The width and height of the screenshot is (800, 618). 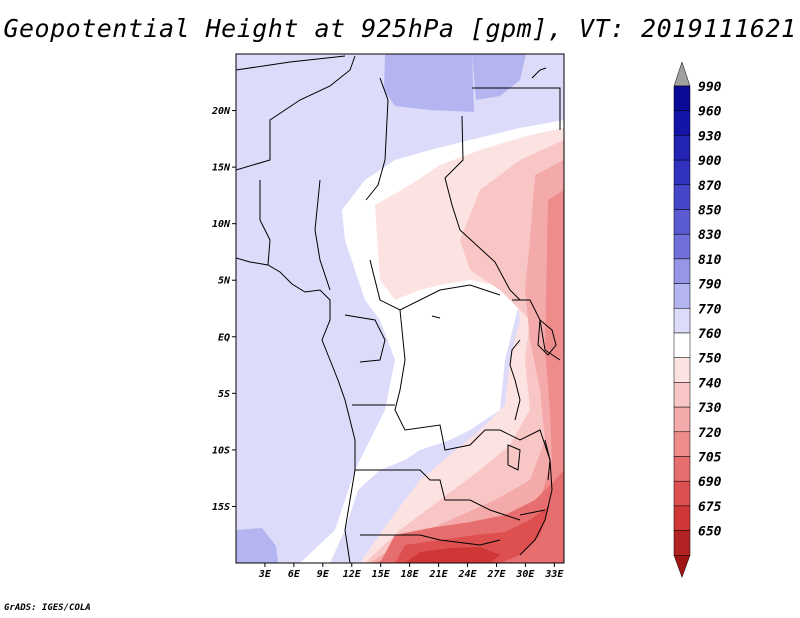 I want to click on lon-tick-label: 30E, so click(x=525, y=574).